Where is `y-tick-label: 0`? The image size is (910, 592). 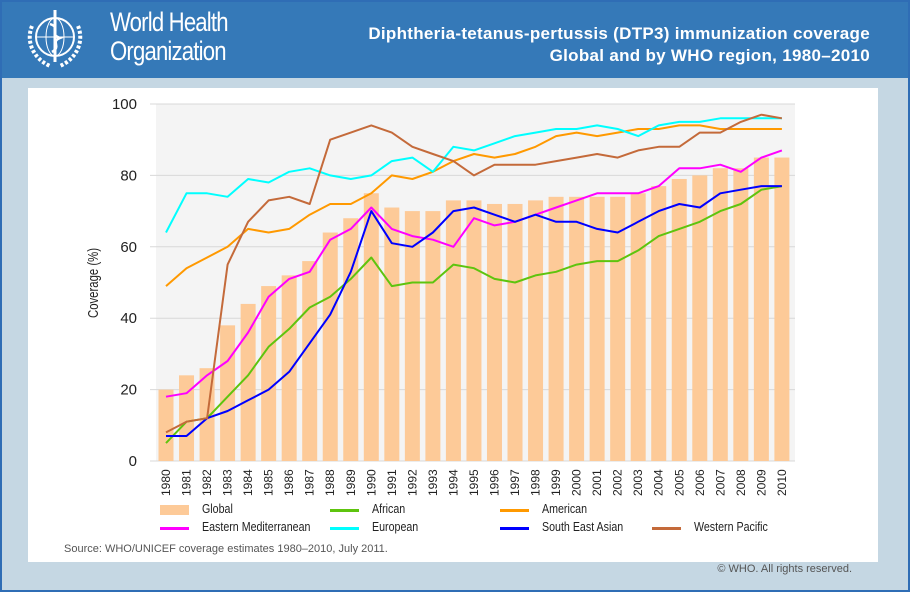
y-tick-label: 0 is located at coordinates (133, 461).